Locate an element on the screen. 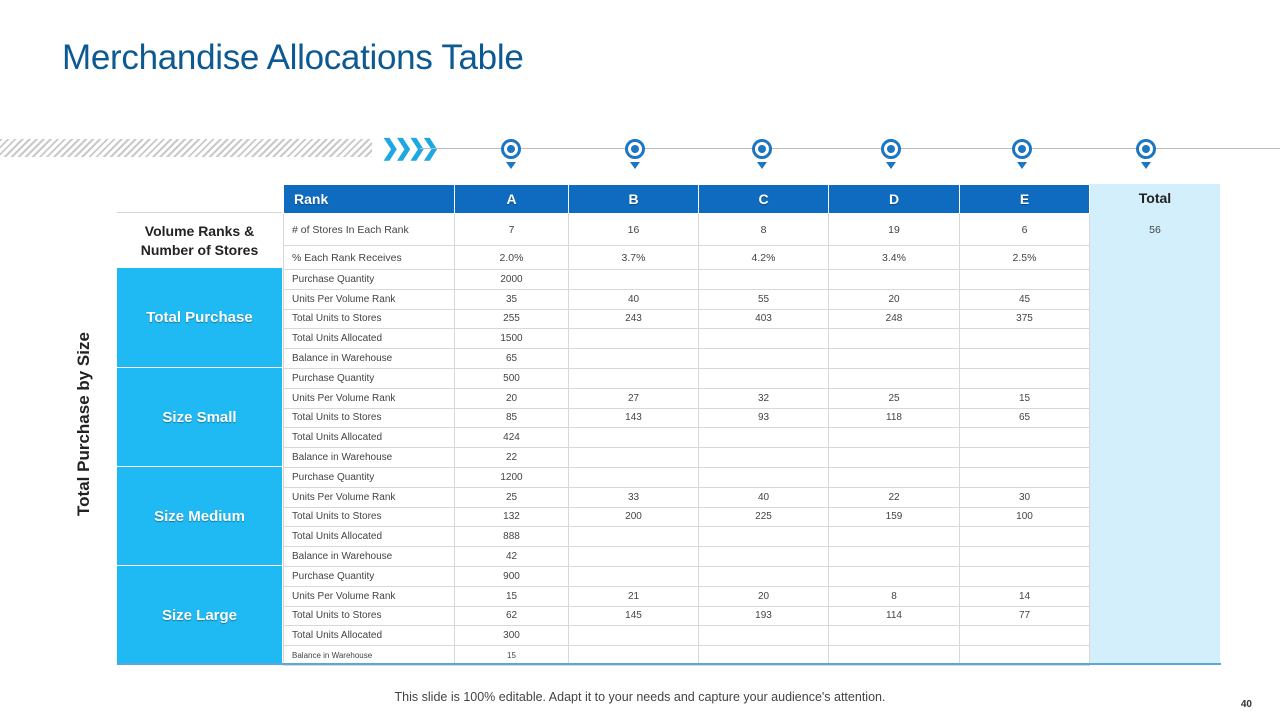  table-cell: 375 is located at coordinates (1024, 319).